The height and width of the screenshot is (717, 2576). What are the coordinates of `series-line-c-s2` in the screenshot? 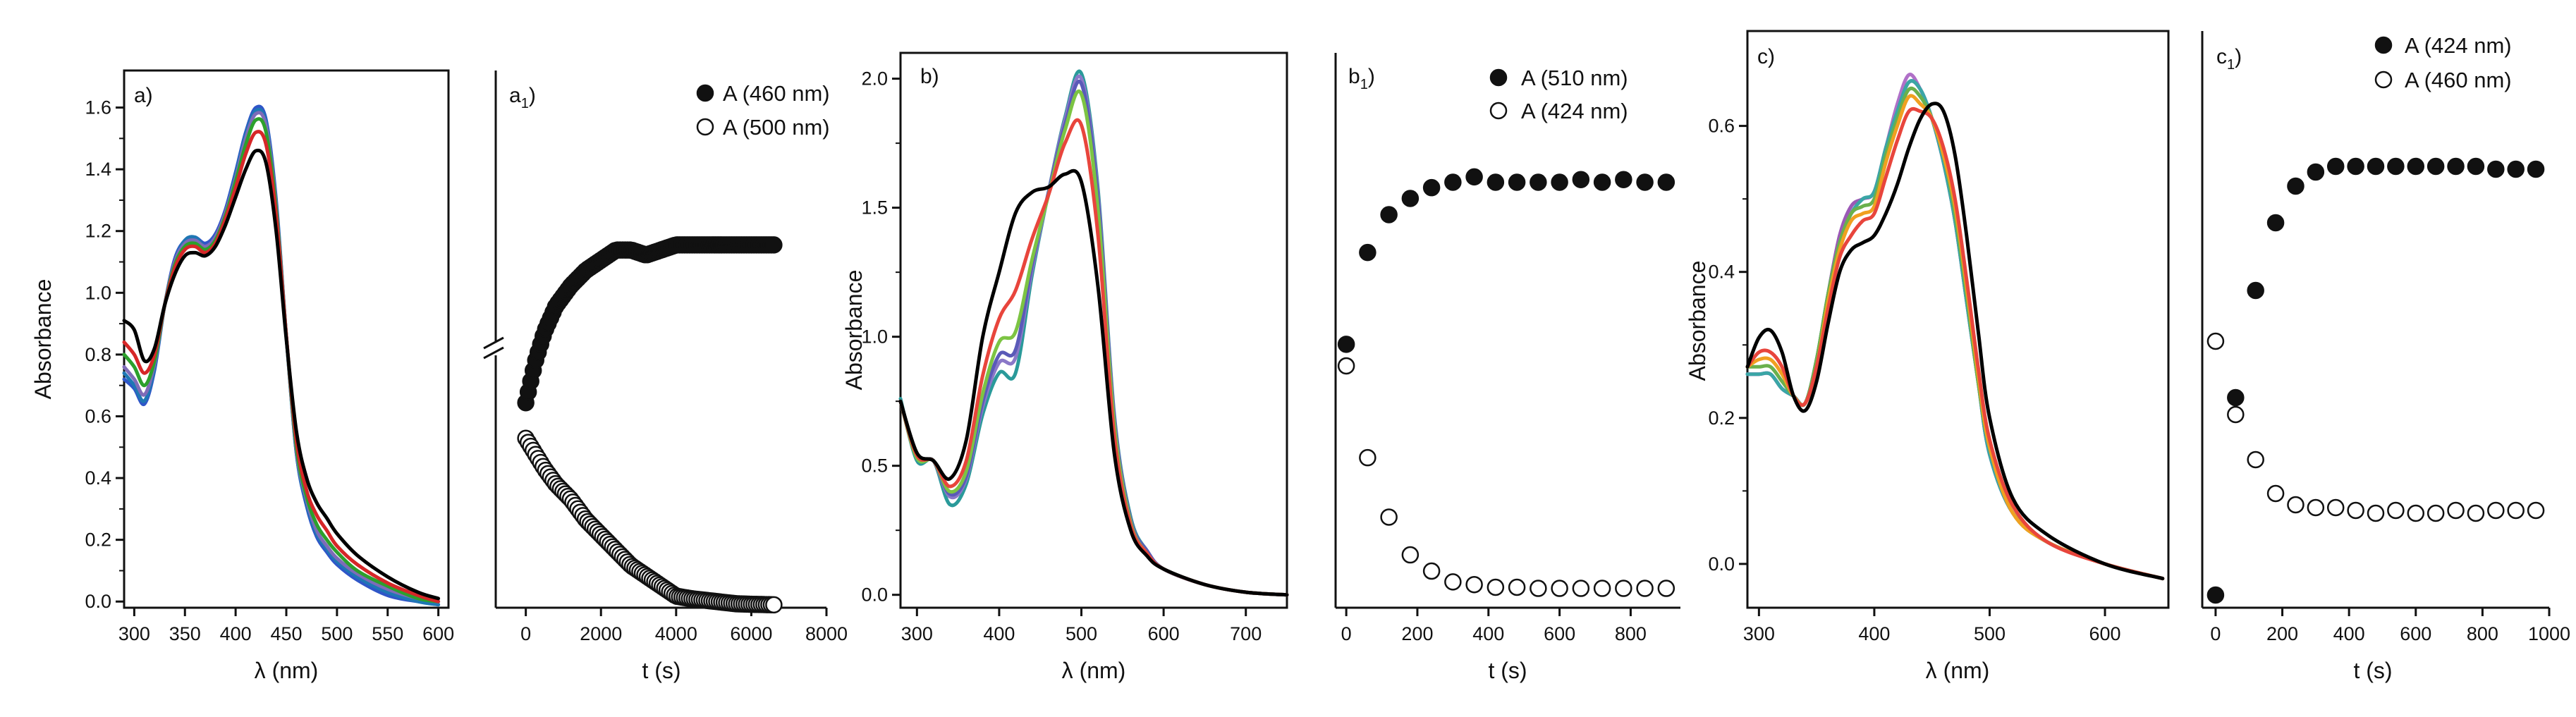 It's located at (1955, 343).